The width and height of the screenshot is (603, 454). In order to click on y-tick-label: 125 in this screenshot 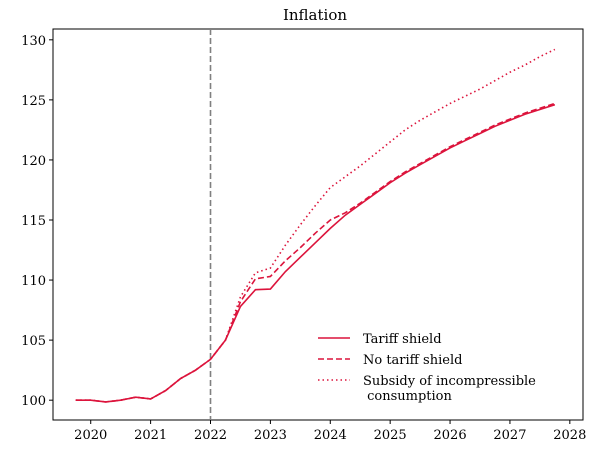, I will do `click(33, 101)`.